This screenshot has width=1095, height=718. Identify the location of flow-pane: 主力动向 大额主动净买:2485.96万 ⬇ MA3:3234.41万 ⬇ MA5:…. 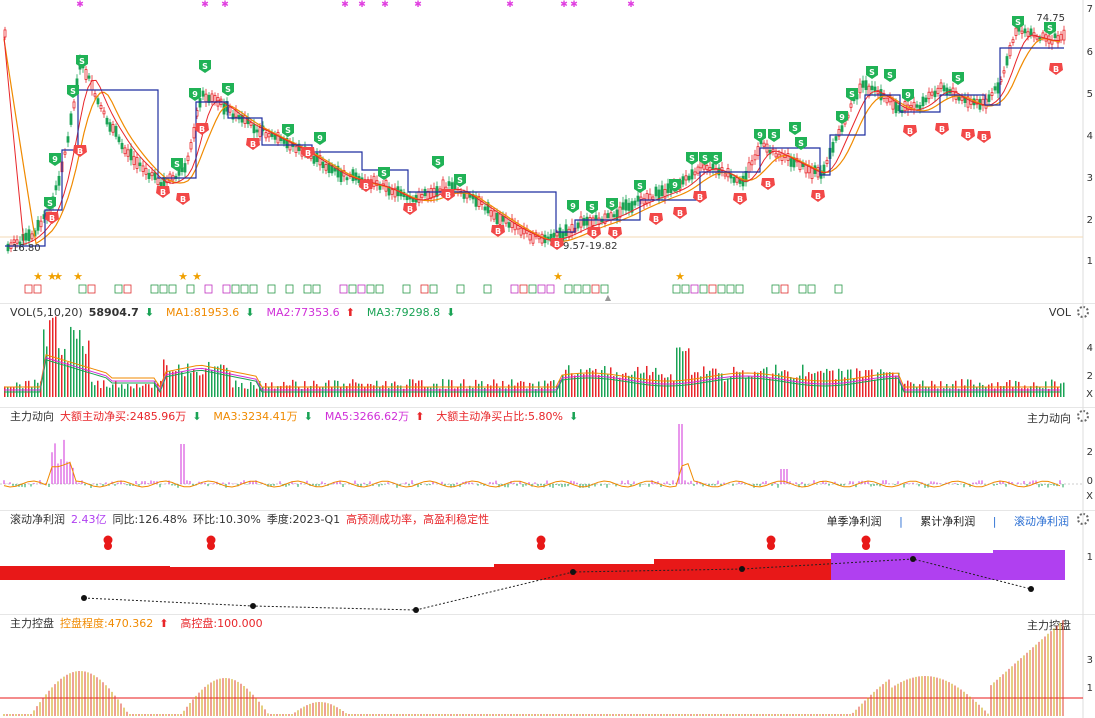
(547, 459).